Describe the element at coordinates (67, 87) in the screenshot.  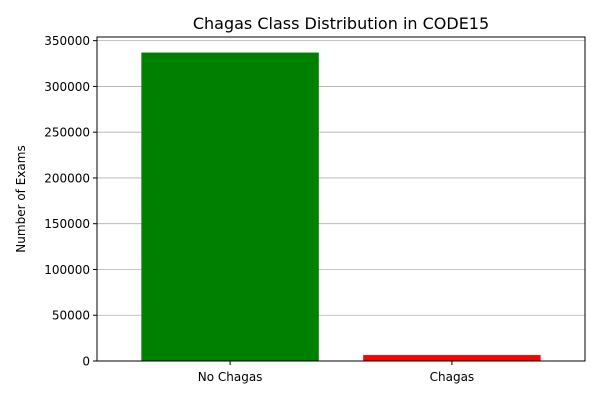
I see `y-tick-label: 300000` at that location.